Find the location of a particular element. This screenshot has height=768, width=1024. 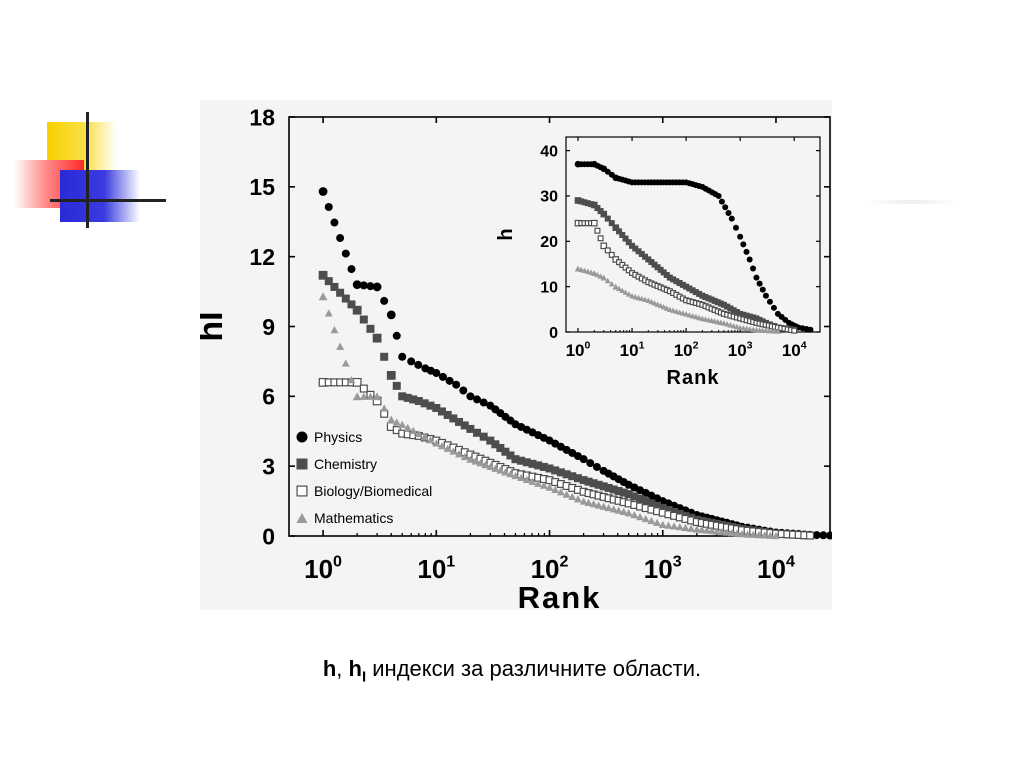

main-ytick-label: 3 is located at coordinates (268, 466).